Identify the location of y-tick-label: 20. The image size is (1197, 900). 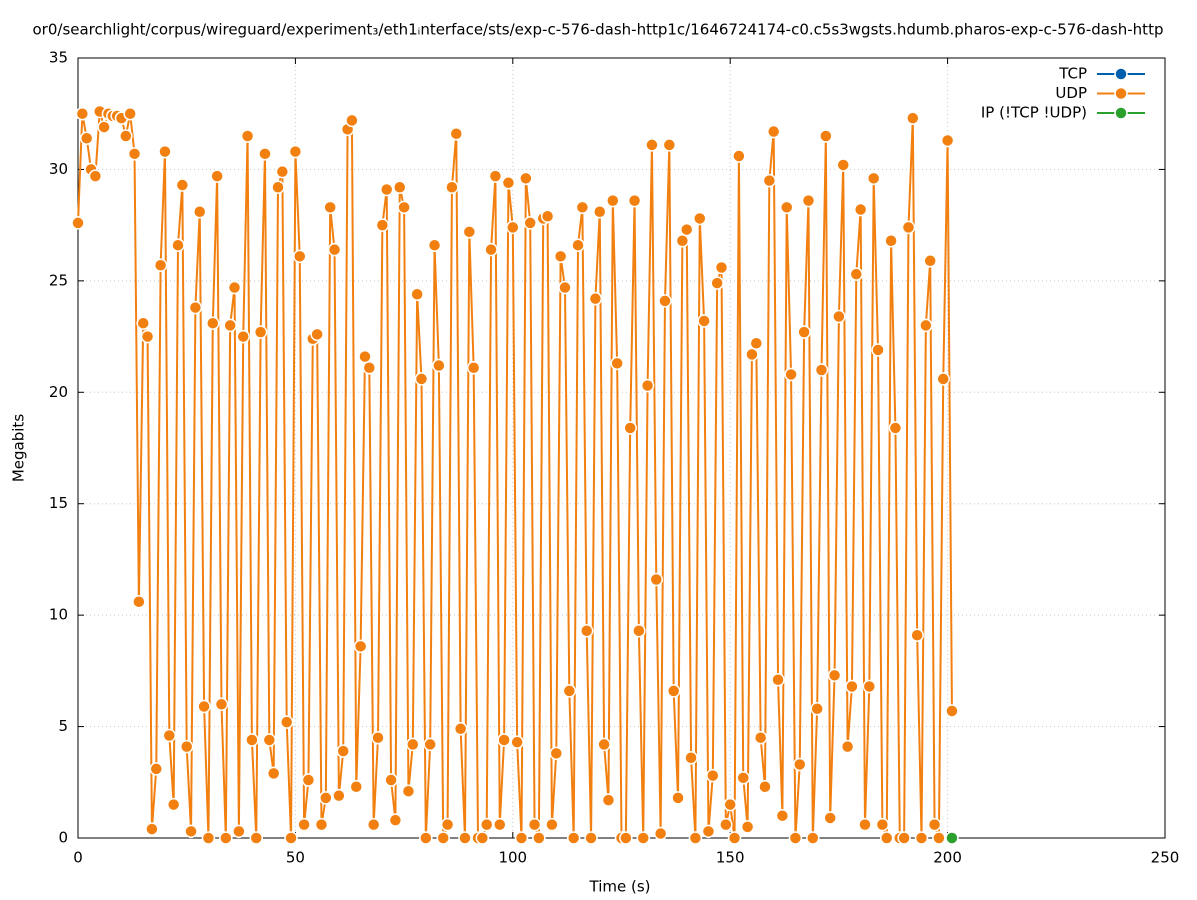
(58, 392).